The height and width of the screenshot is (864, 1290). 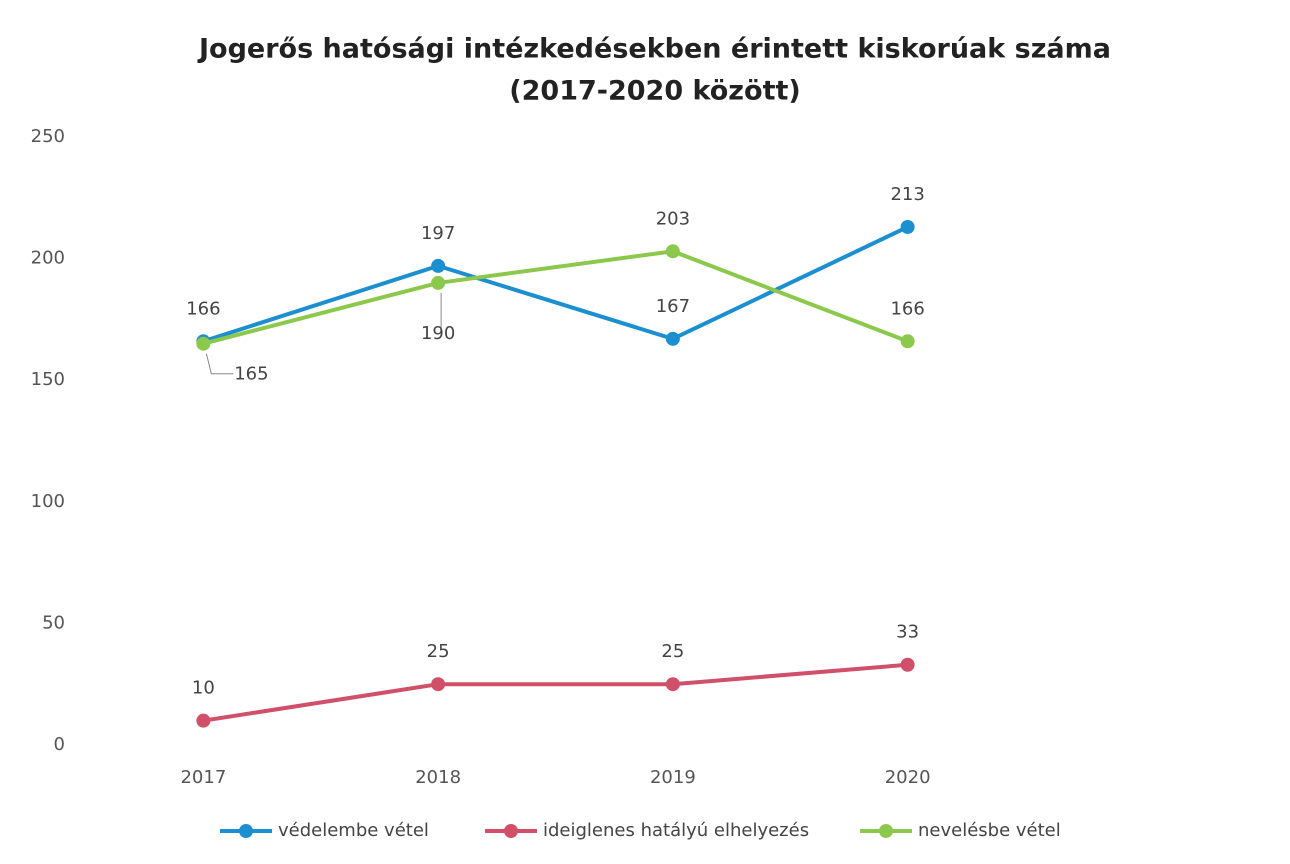 What do you see at coordinates (907, 194) in the screenshot?
I see `data-label: 213` at bounding box center [907, 194].